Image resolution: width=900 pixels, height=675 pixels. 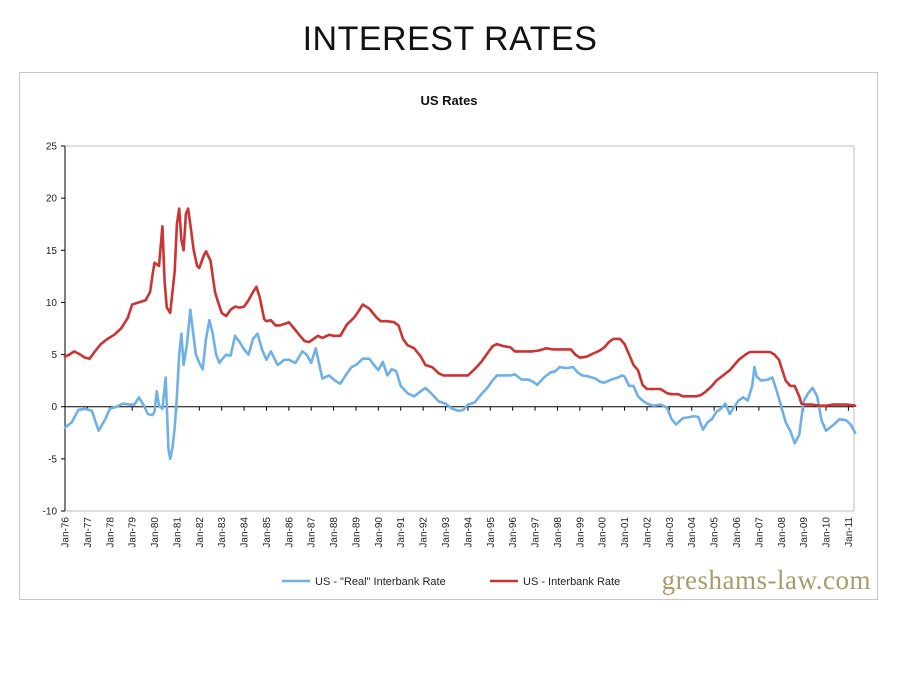 I want to click on y-tick-label: 0, so click(x=54, y=407).